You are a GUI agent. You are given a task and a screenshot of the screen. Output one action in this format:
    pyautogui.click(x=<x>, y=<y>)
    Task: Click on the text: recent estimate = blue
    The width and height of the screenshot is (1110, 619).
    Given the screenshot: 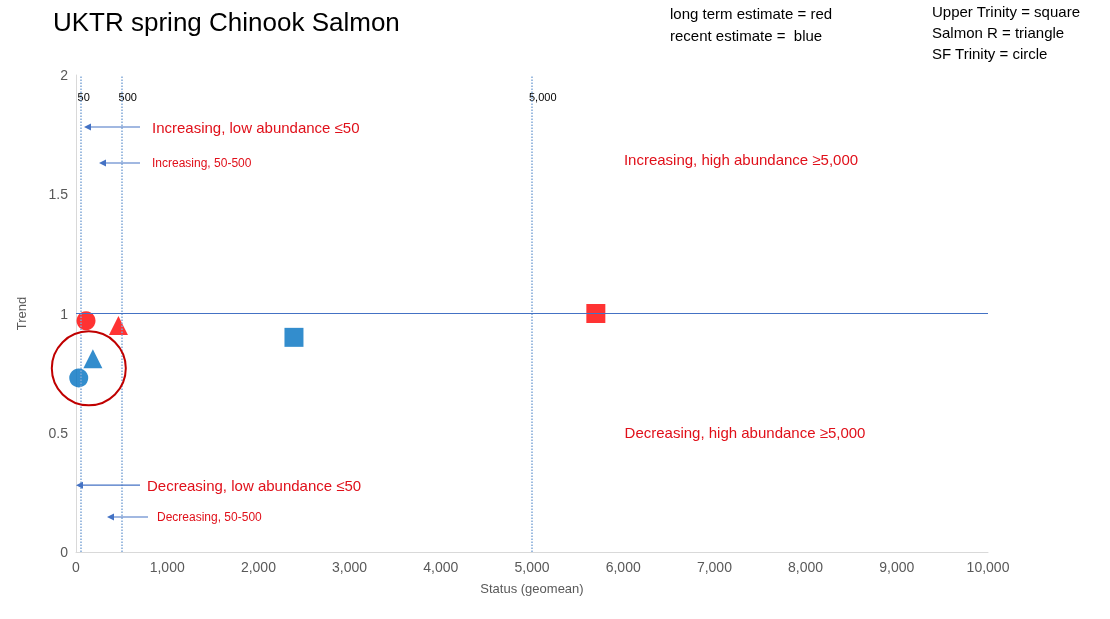 What is the action you would take?
    pyautogui.click(x=746, y=35)
    